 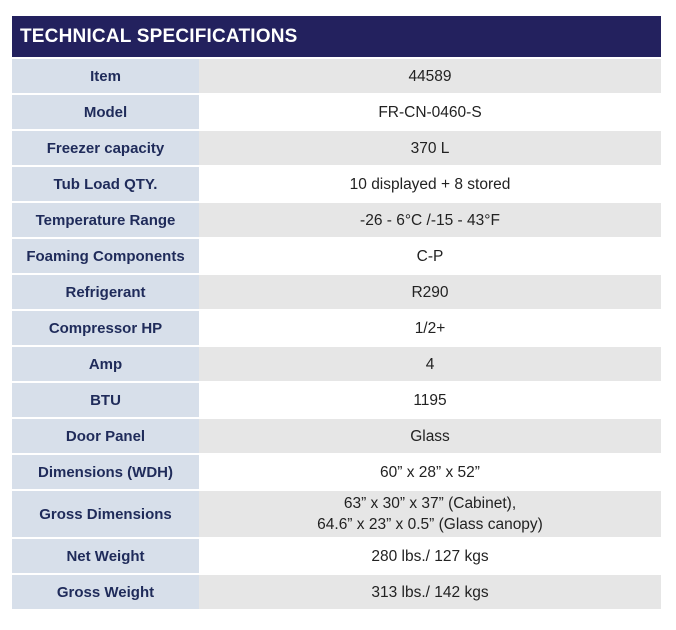 What do you see at coordinates (105, 327) in the screenshot?
I see `spec-label: Compressor HP` at bounding box center [105, 327].